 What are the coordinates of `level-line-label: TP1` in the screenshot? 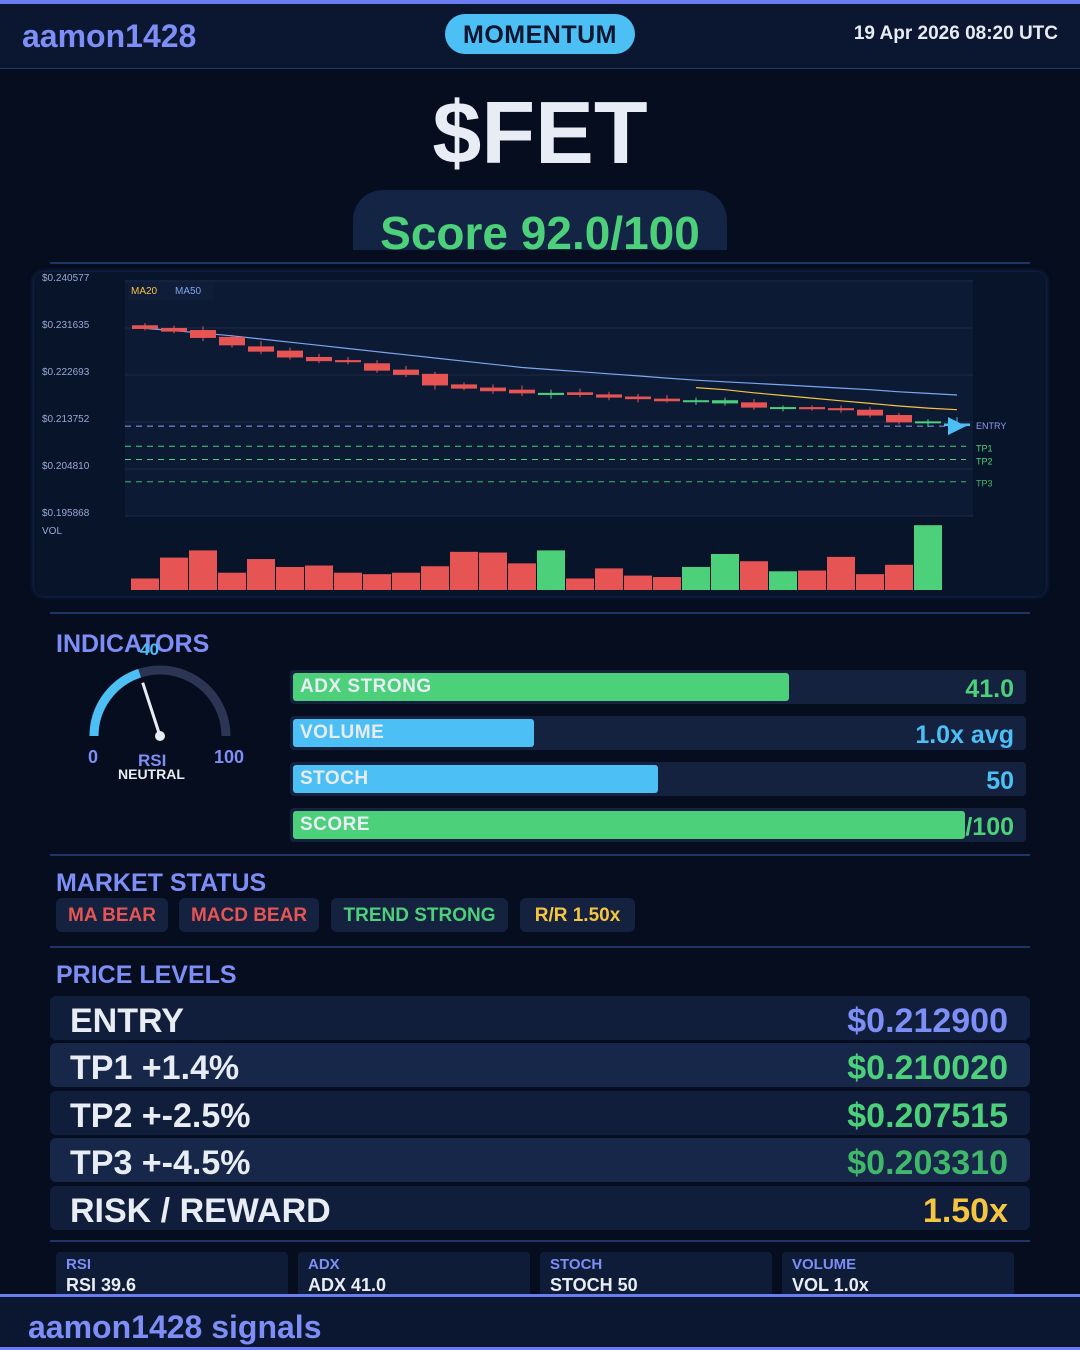 It's located at (984, 448).